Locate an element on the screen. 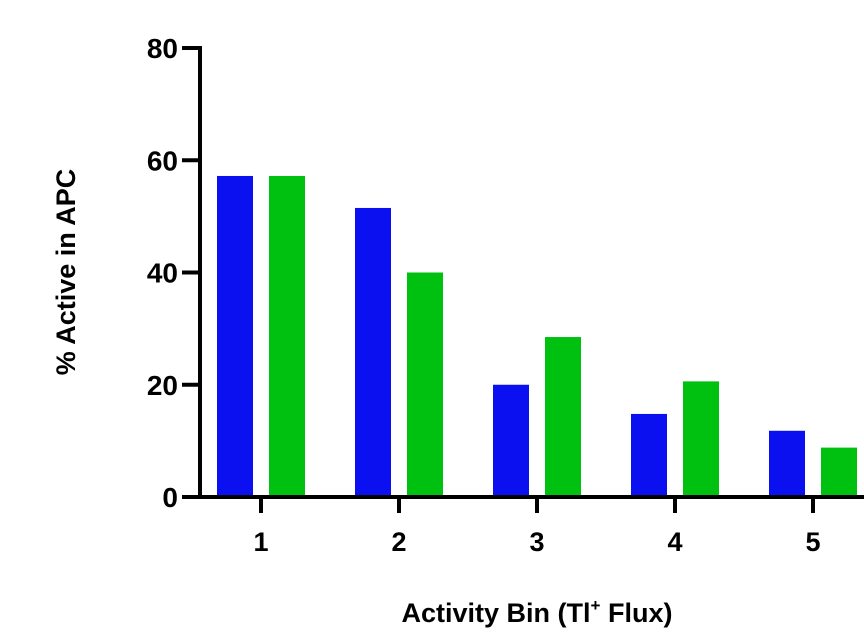 This screenshot has height=634, width=864. x-axis-ticks: 1 2 3 4 5 is located at coordinates (537, 527).